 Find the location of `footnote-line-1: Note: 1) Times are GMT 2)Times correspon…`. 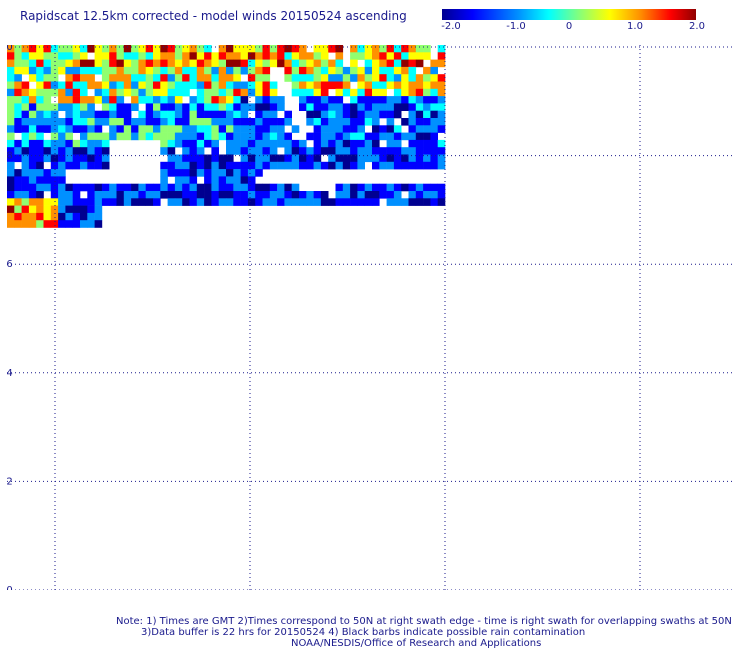

footnote-line-1: Note: 1) Times are GMT 2)Times correspon… is located at coordinates (424, 621).